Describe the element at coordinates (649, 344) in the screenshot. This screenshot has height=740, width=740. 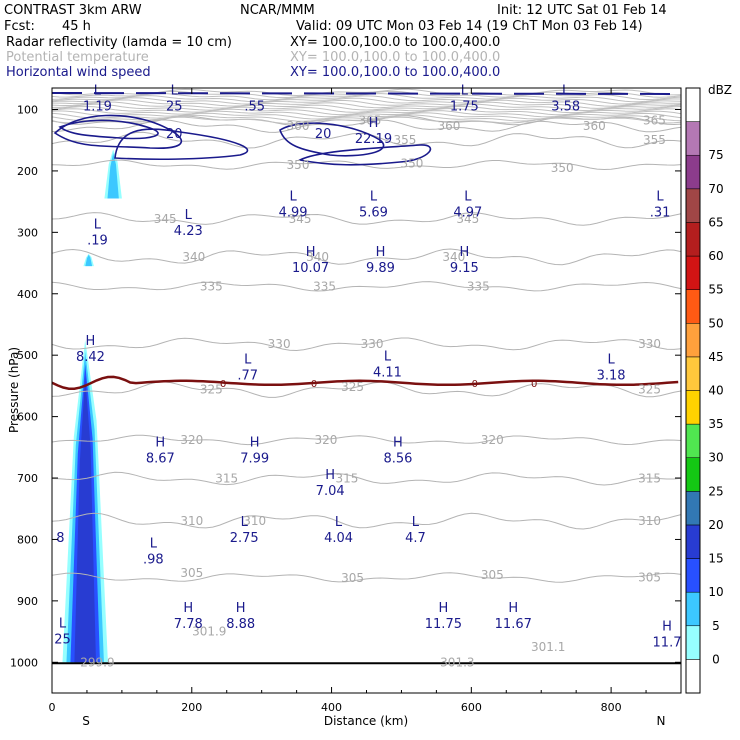
I see `theta-label-330: 330` at that location.